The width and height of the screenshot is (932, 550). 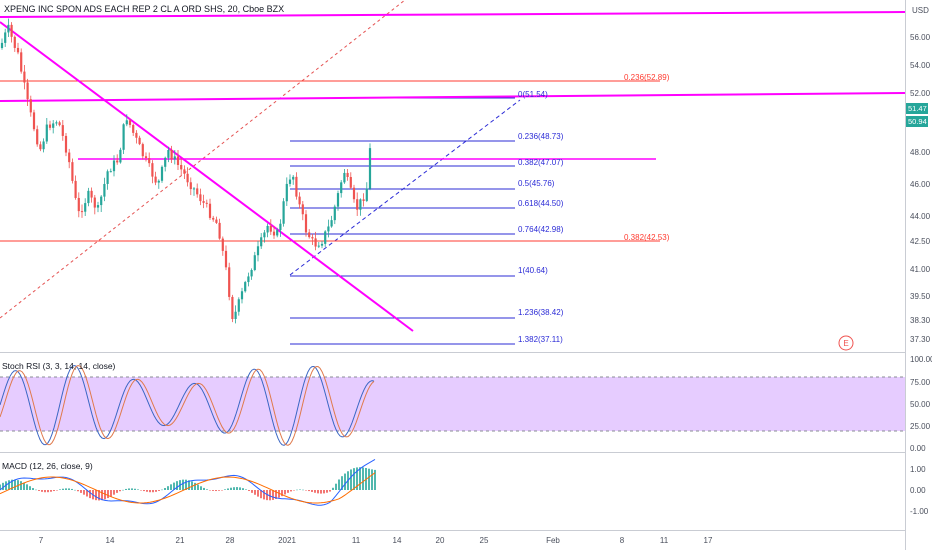 I want to click on macd-line, so click(x=188, y=482).